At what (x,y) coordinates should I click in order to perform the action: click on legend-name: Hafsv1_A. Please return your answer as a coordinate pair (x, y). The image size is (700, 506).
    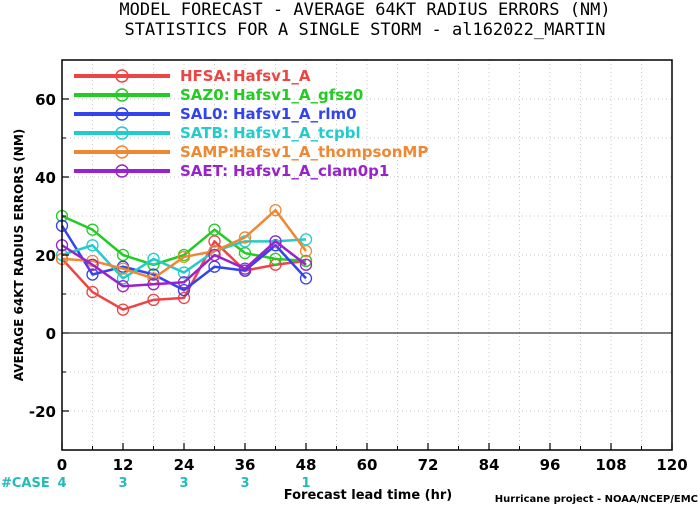
    Looking at the image, I should click on (272, 76).